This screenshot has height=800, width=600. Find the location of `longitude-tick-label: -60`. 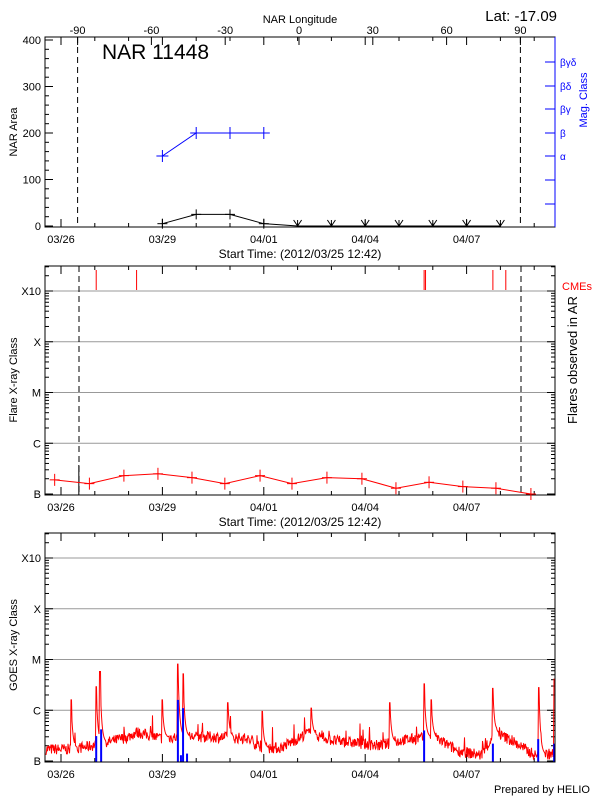

longitude-tick-label: -60 is located at coordinates (151, 31).